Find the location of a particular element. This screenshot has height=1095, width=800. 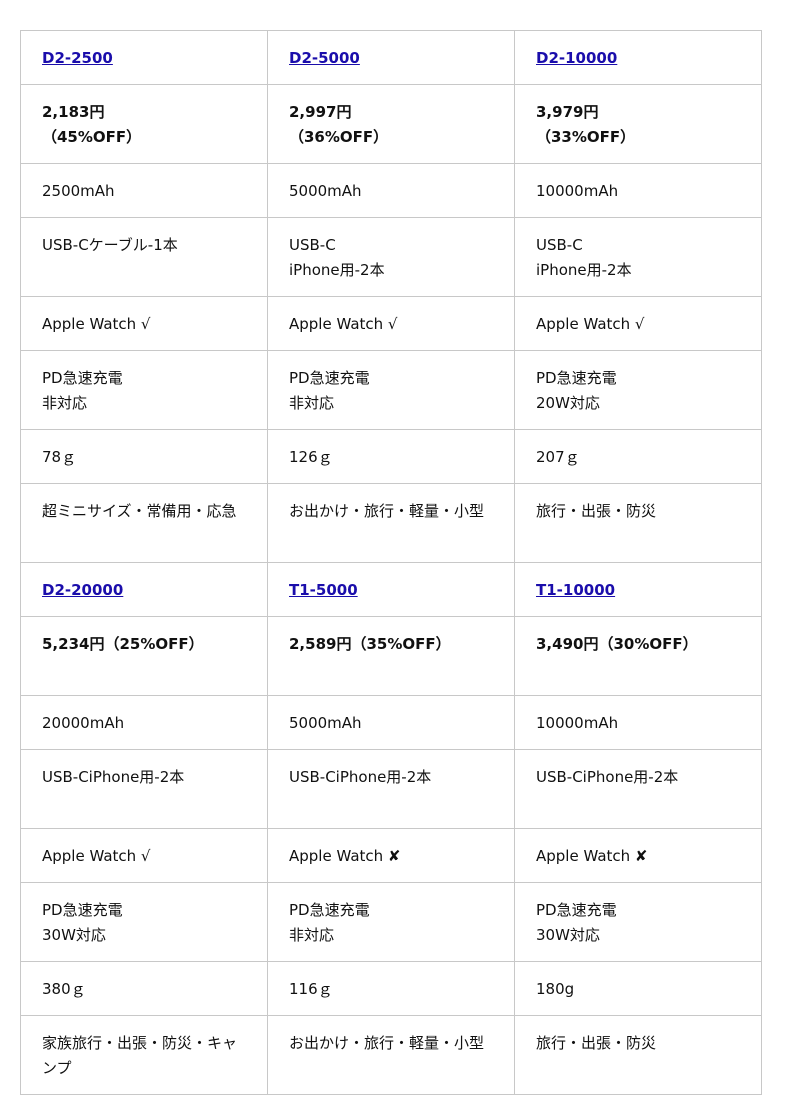

cell-name: D2-20000 is located at coordinates (144, 589).